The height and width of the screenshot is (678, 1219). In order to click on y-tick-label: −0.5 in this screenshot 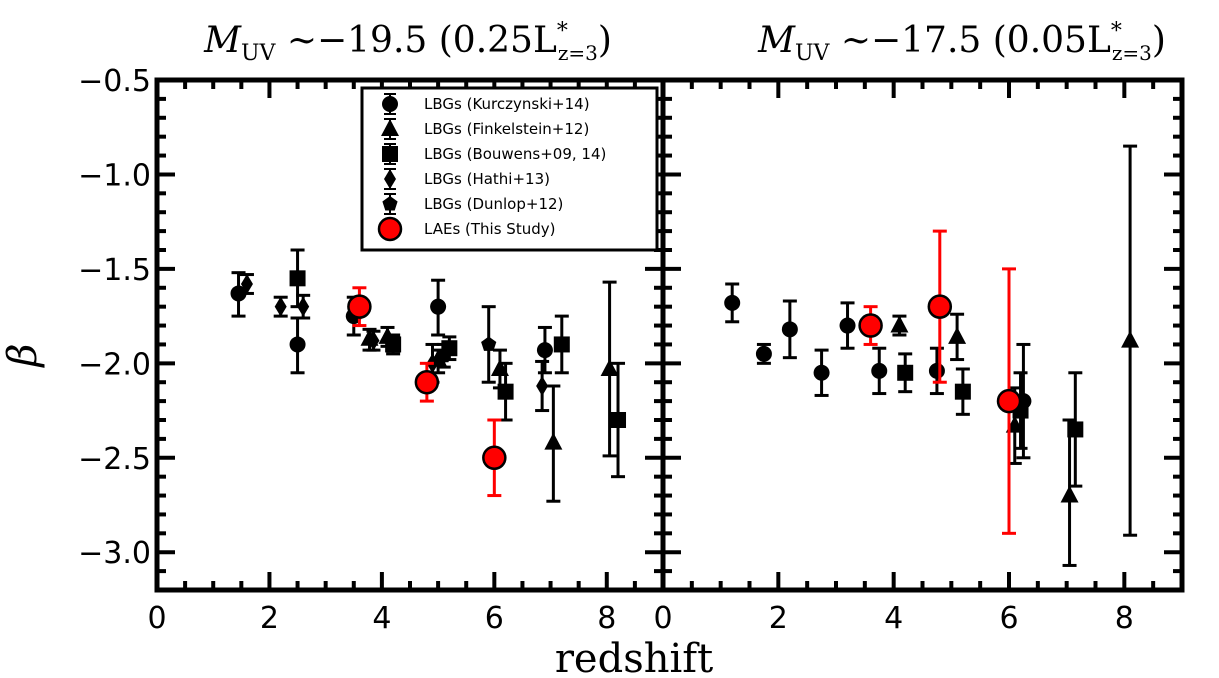, I will do `click(114, 81)`.